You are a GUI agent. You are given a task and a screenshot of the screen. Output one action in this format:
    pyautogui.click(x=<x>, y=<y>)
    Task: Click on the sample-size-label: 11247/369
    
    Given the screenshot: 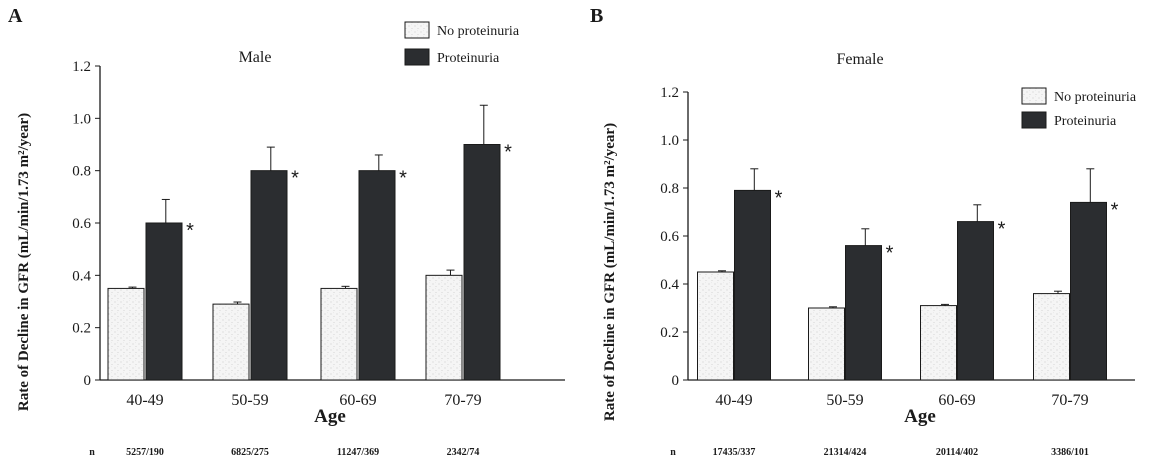 What is the action you would take?
    pyautogui.click(x=358, y=452)
    